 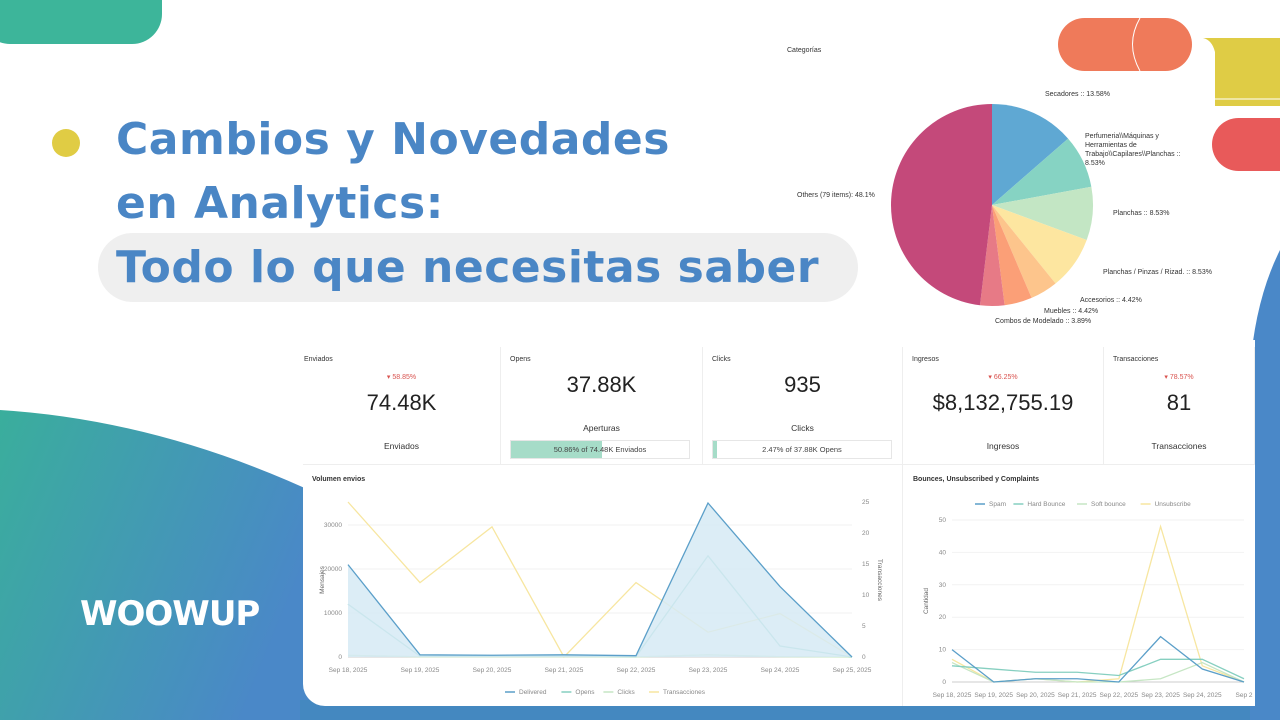 What do you see at coordinates (401, 402) in the screenshot?
I see `kpi-value: 74.48K` at bounding box center [401, 402].